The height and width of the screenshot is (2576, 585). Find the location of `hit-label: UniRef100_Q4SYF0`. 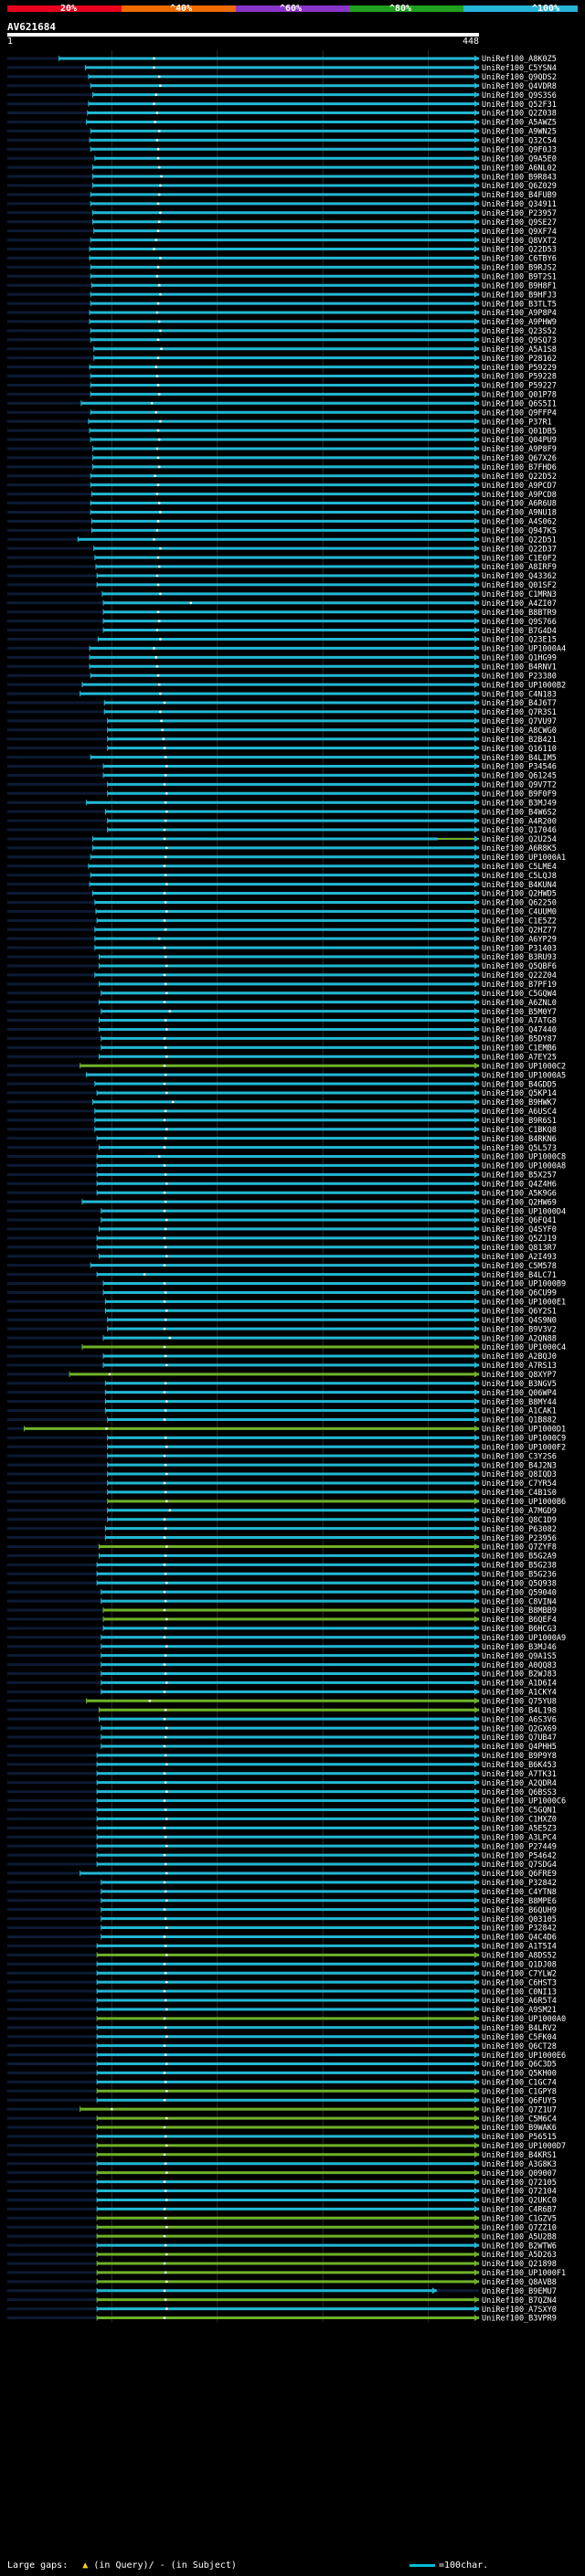

hit-label: UniRef100_Q4SYF0 is located at coordinates (519, 1230).